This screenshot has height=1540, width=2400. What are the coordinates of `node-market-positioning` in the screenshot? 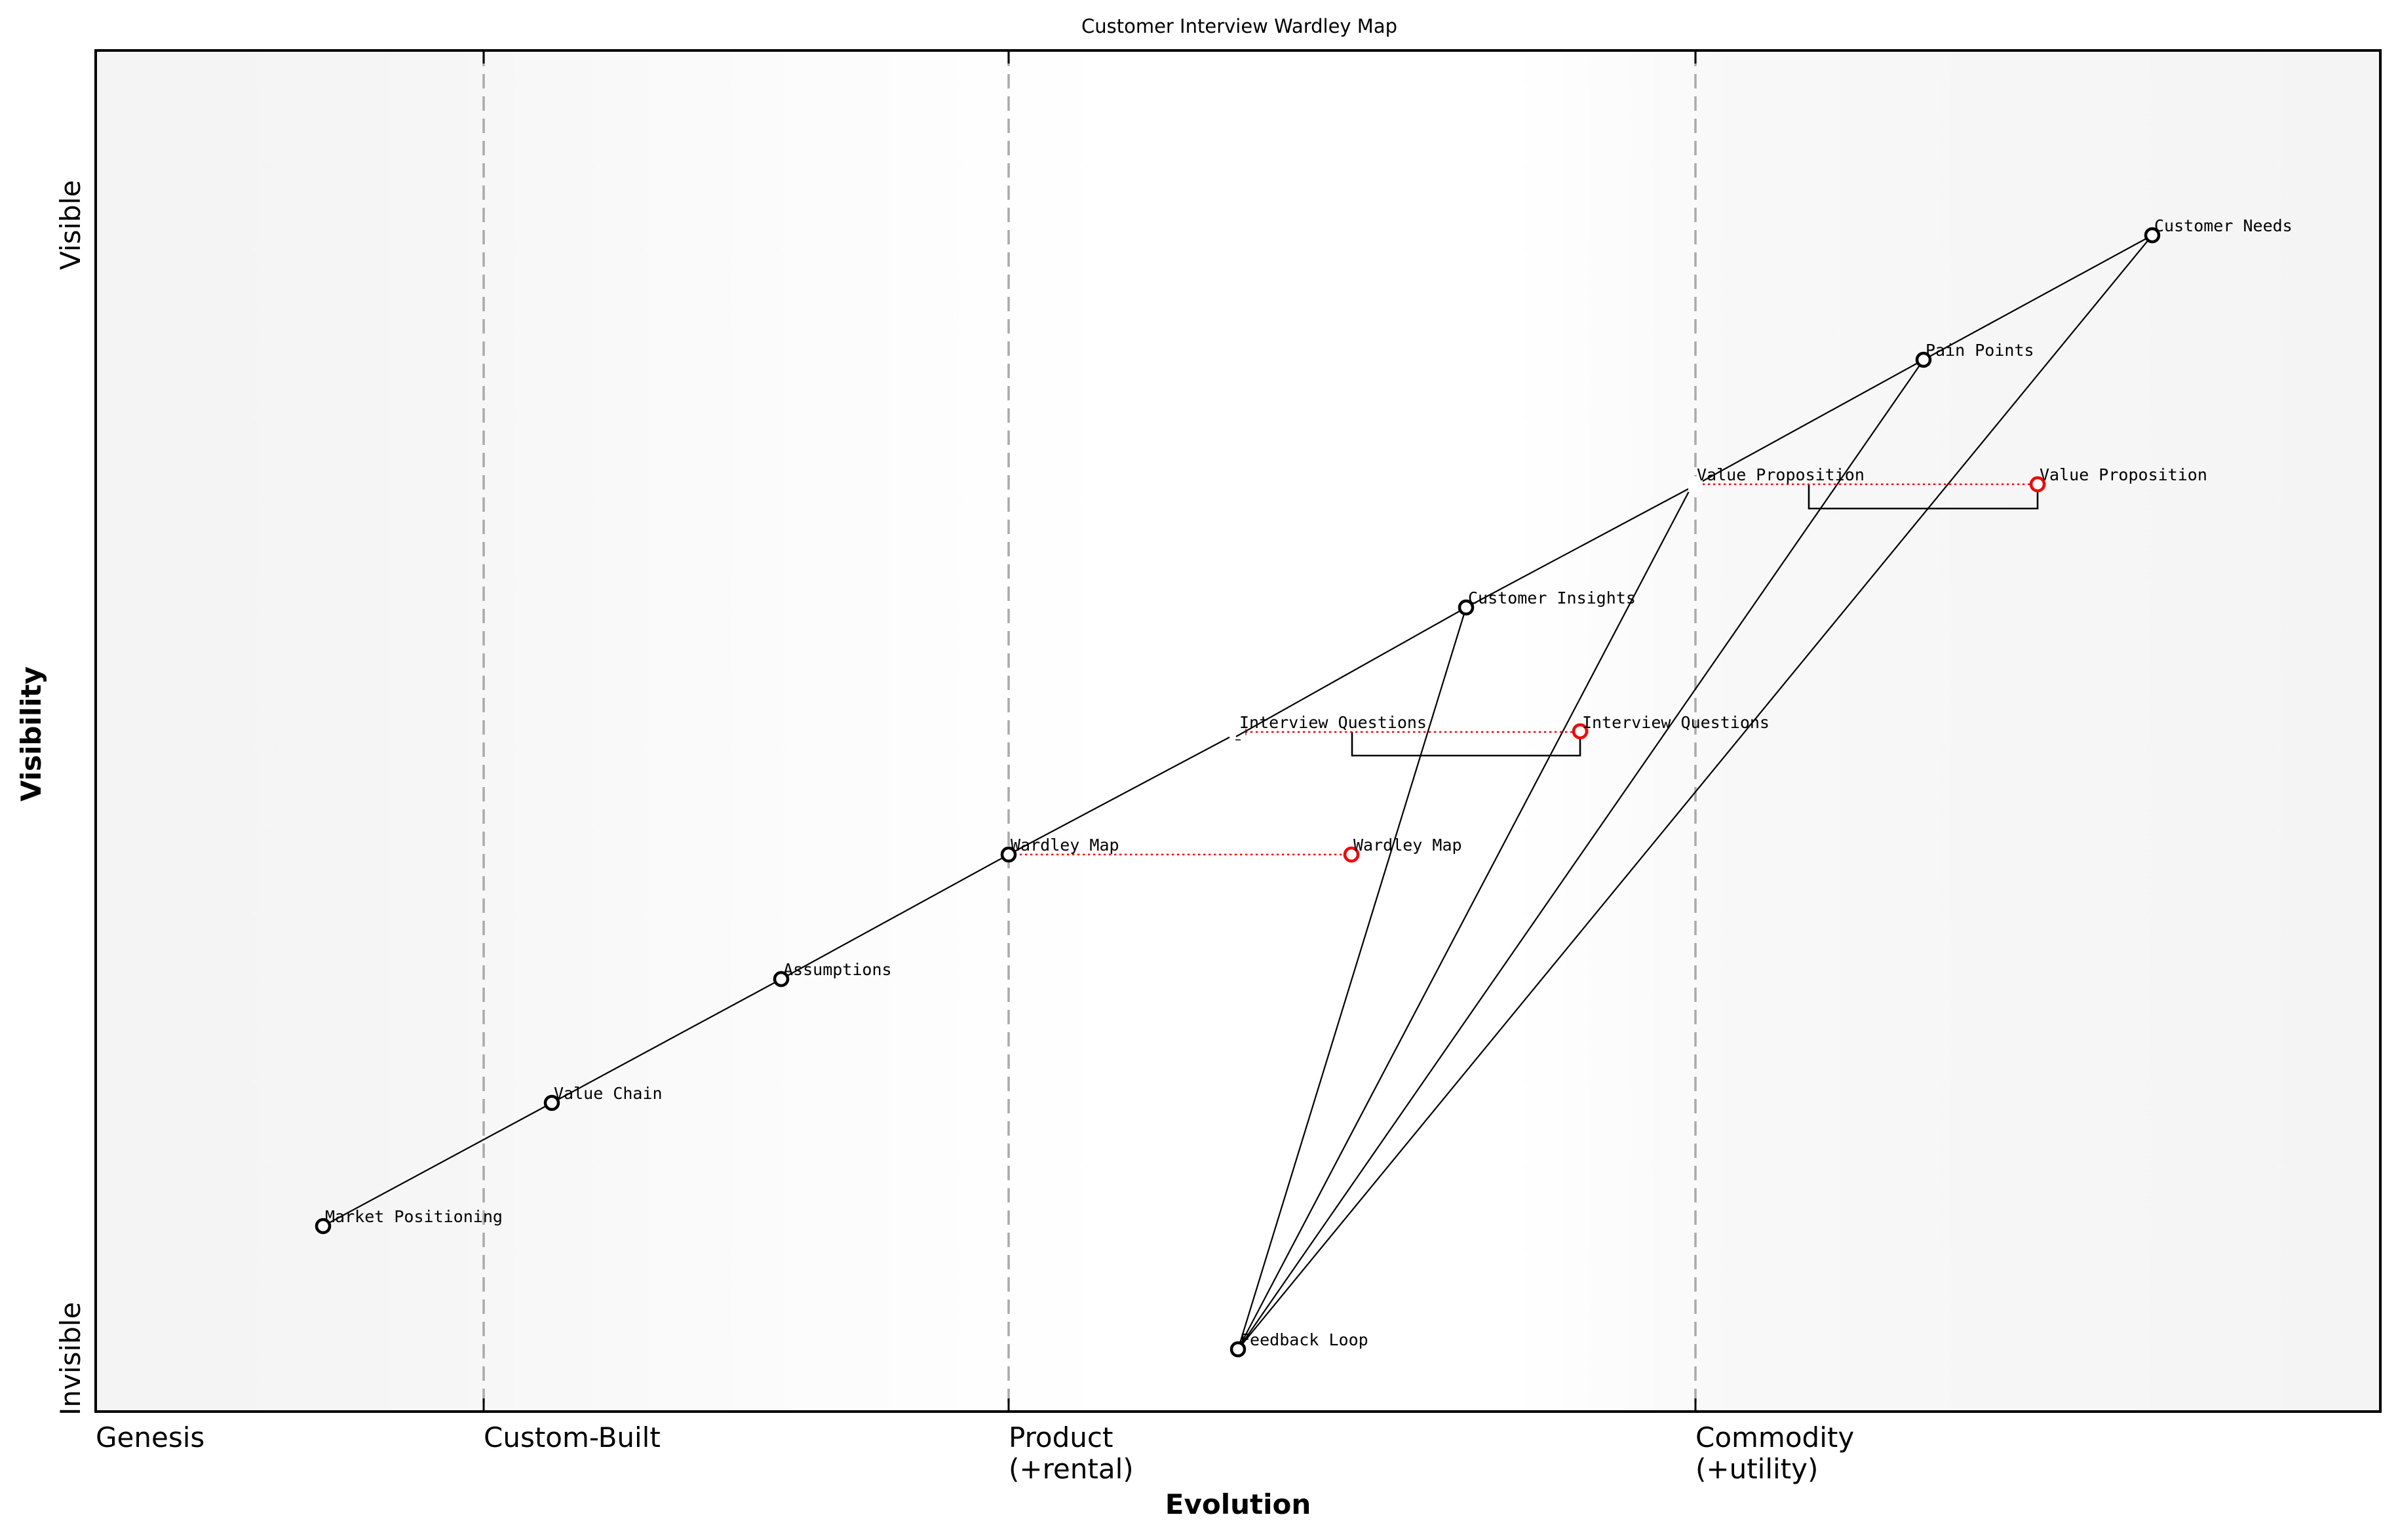 It's located at (323, 1226).